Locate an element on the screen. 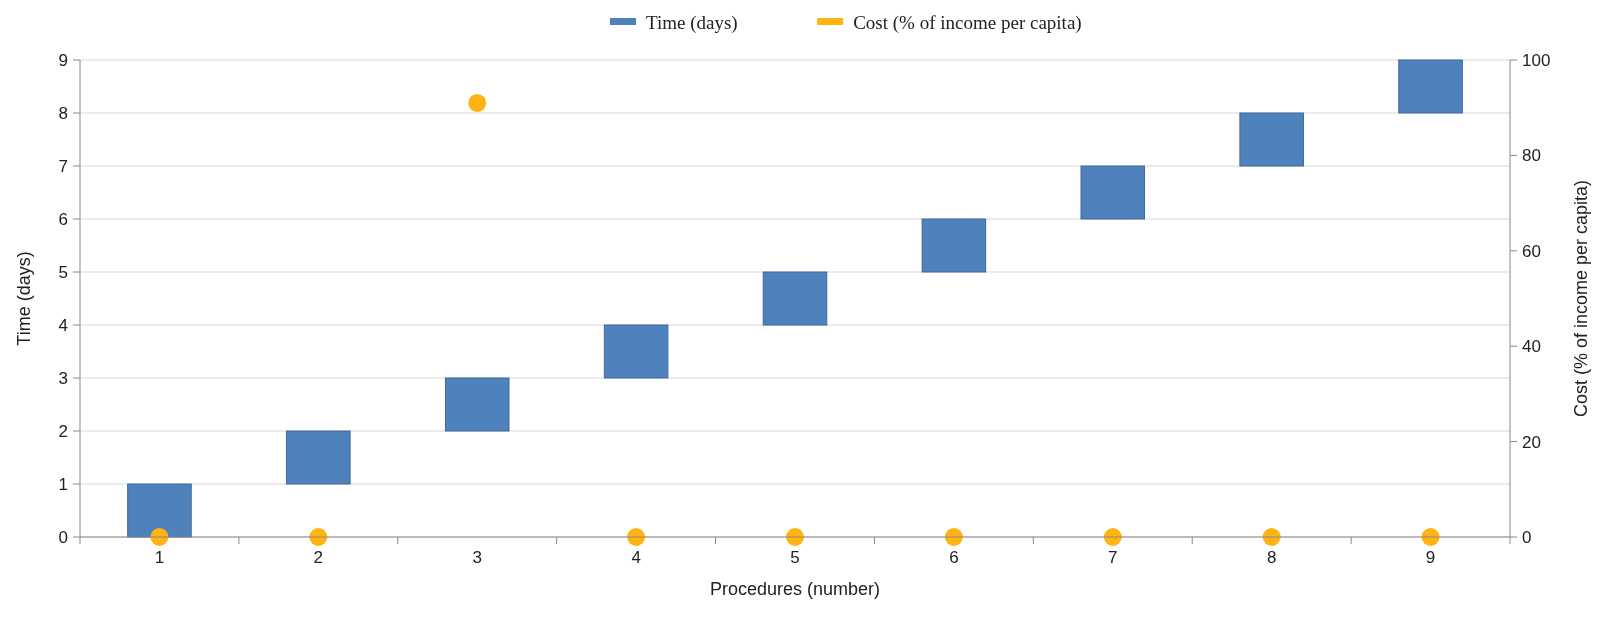  x-tick-label: 9 is located at coordinates (1430, 557).